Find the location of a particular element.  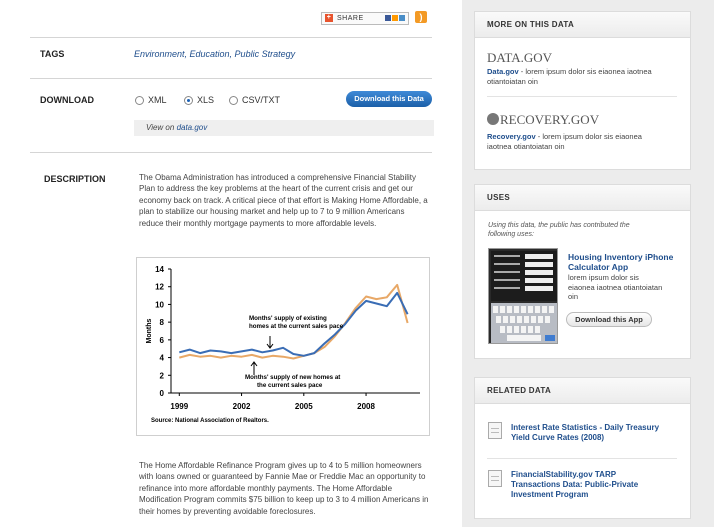

calculator-app-icon is located at coordinates (524, 297).